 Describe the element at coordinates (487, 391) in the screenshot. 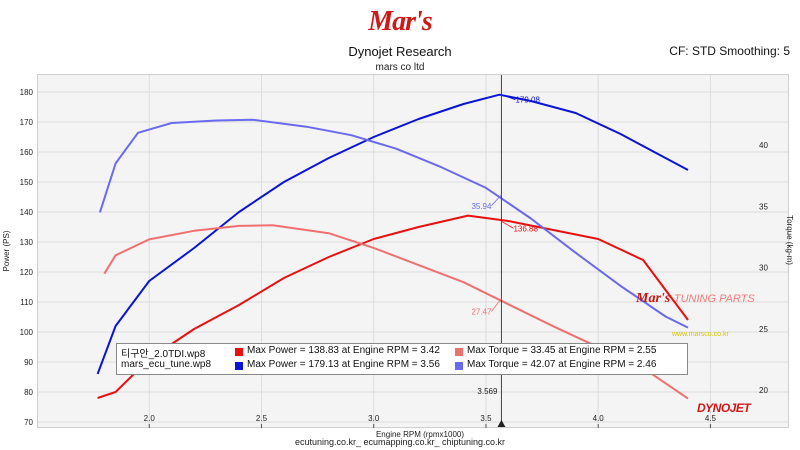

I see `cursor-label: 3.569` at that location.